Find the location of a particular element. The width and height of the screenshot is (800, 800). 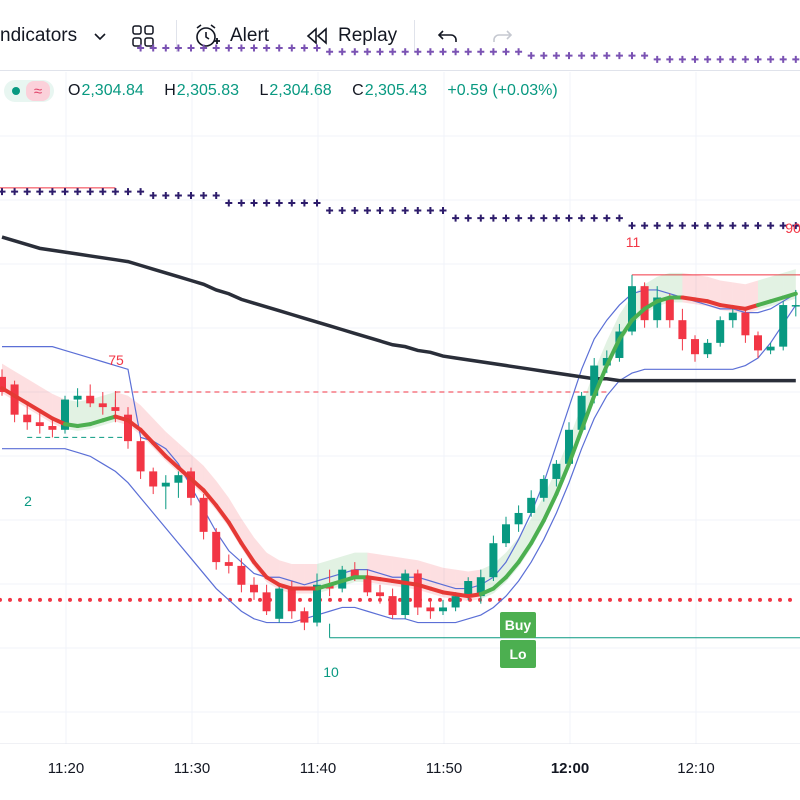

high-key: H is located at coordinates (170, 90).